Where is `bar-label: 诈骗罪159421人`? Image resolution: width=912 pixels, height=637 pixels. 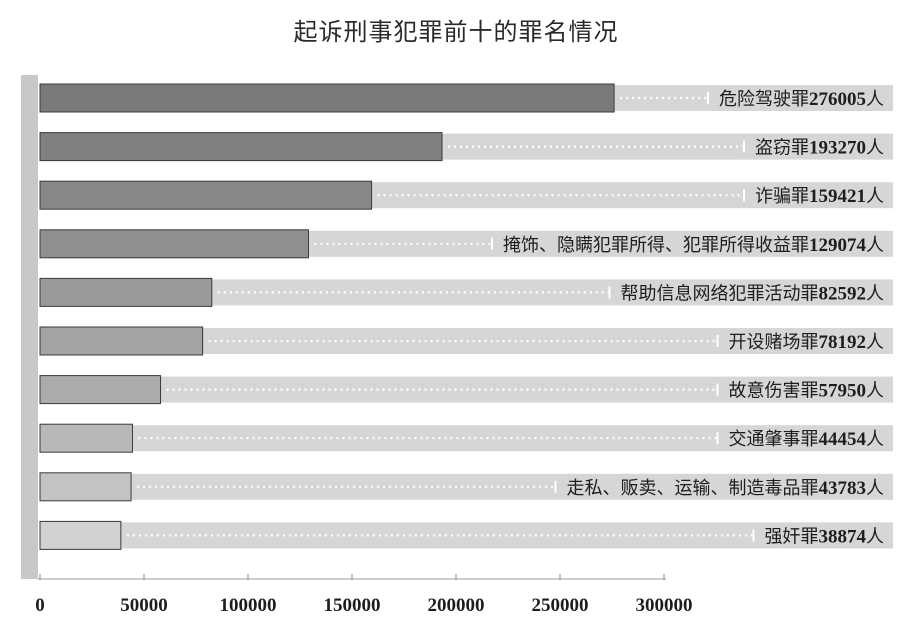
bar-label: 诈骗罪159421人 is located at coordinates (819, 196).